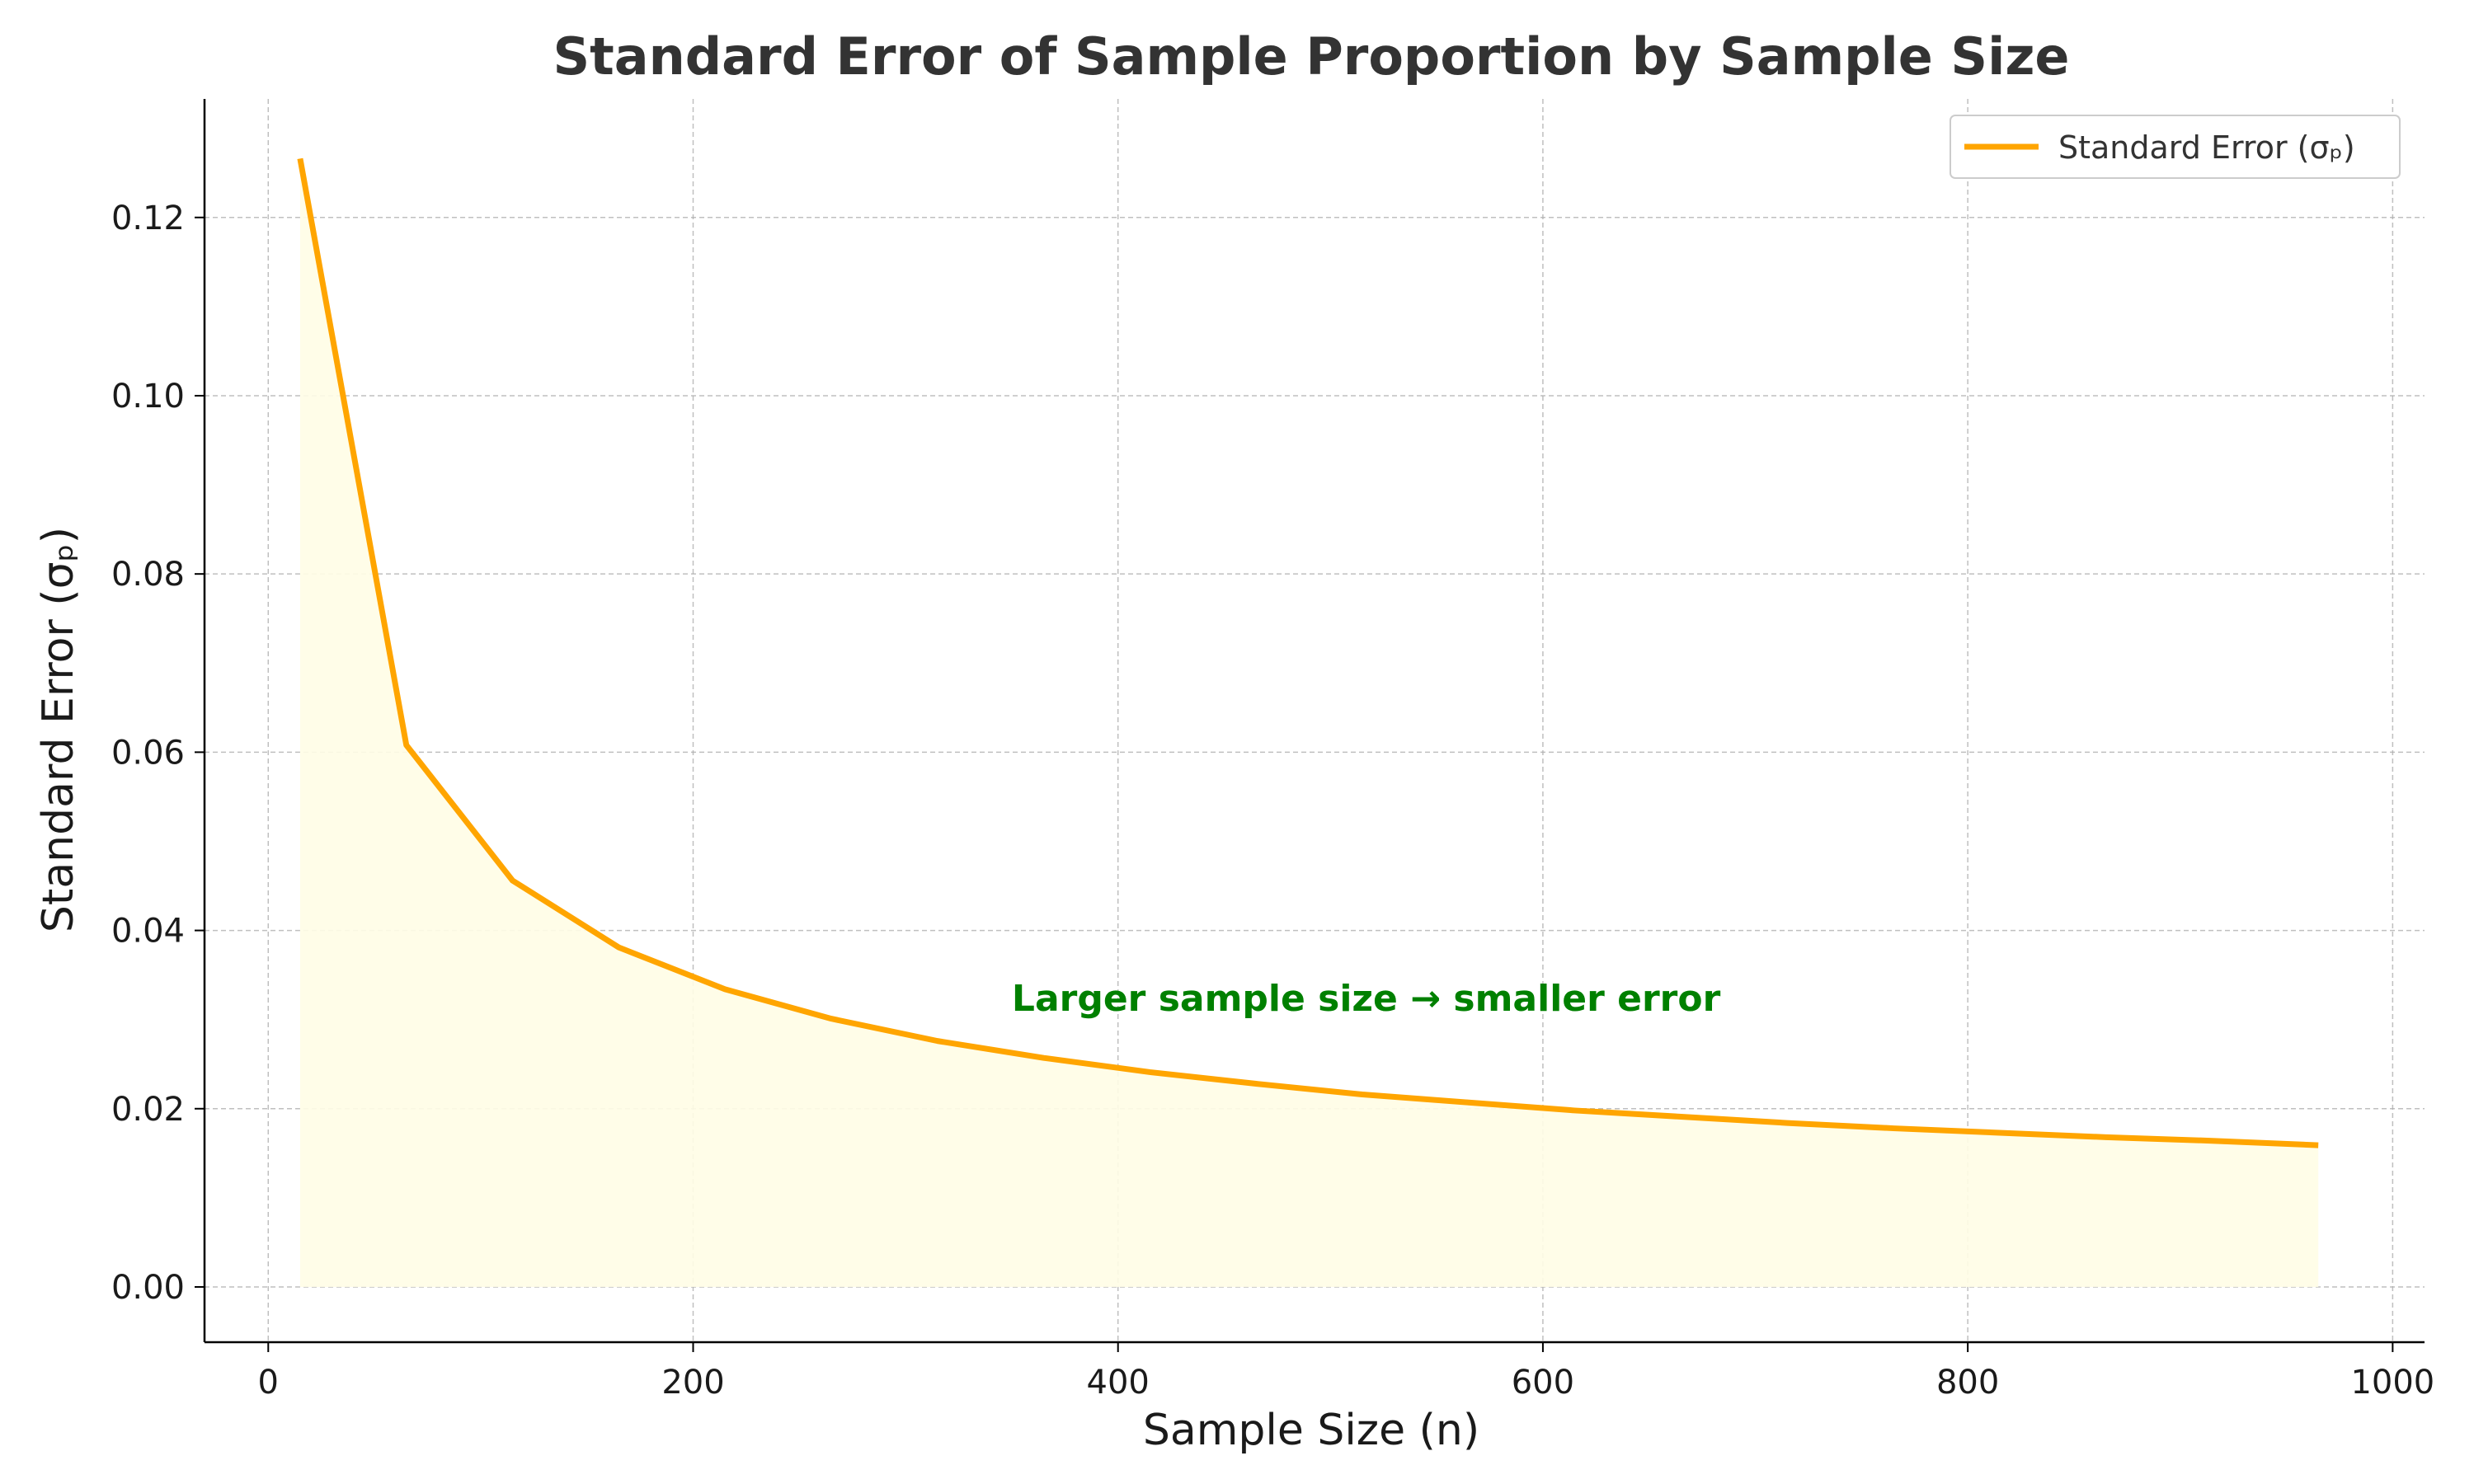  I want to click on y-tick-label: 0.02, so click(148, 1110).